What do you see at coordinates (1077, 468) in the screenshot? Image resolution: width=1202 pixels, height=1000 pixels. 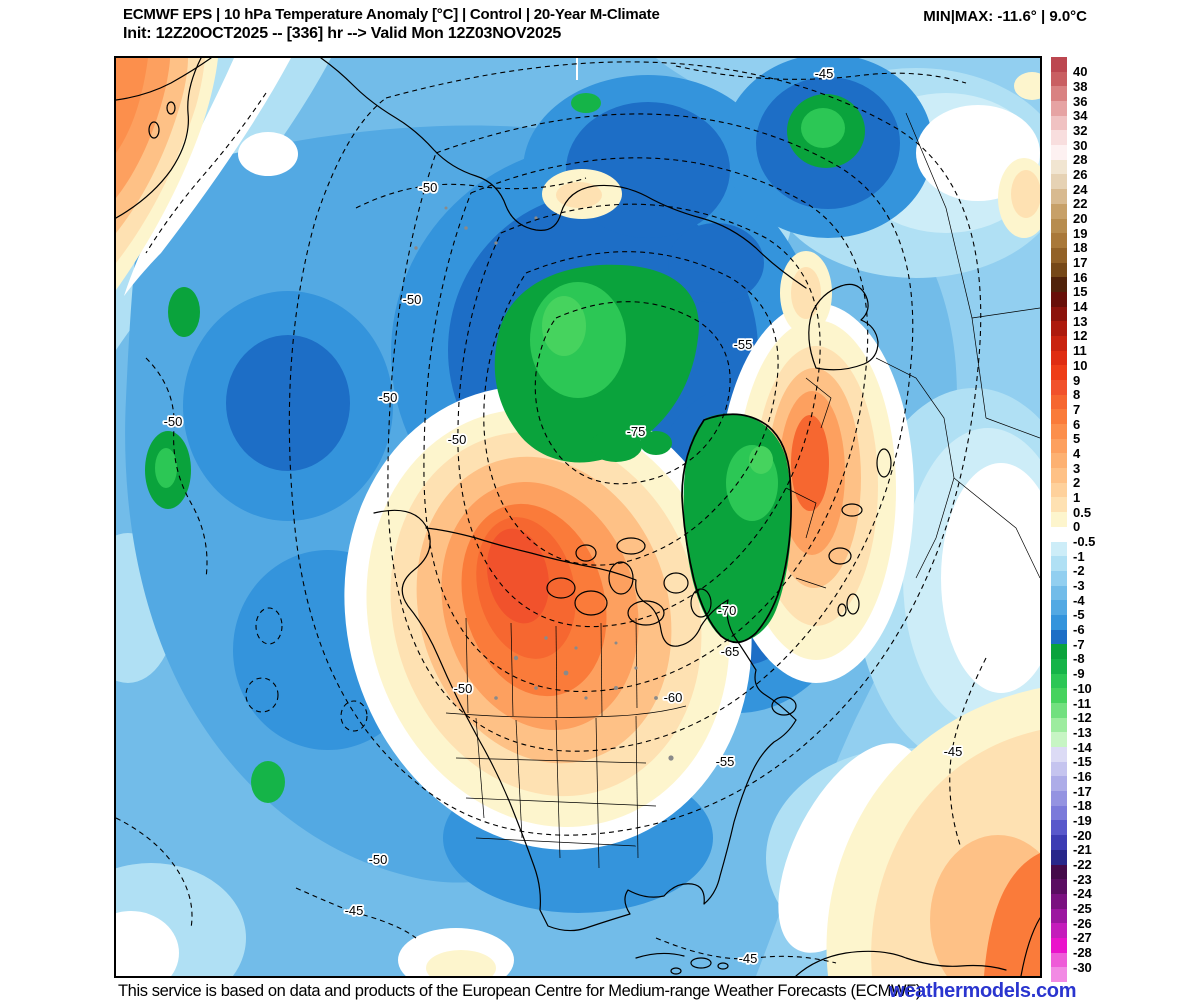 I see `colorbar-label: 3` at bounding box center [1077, 468].